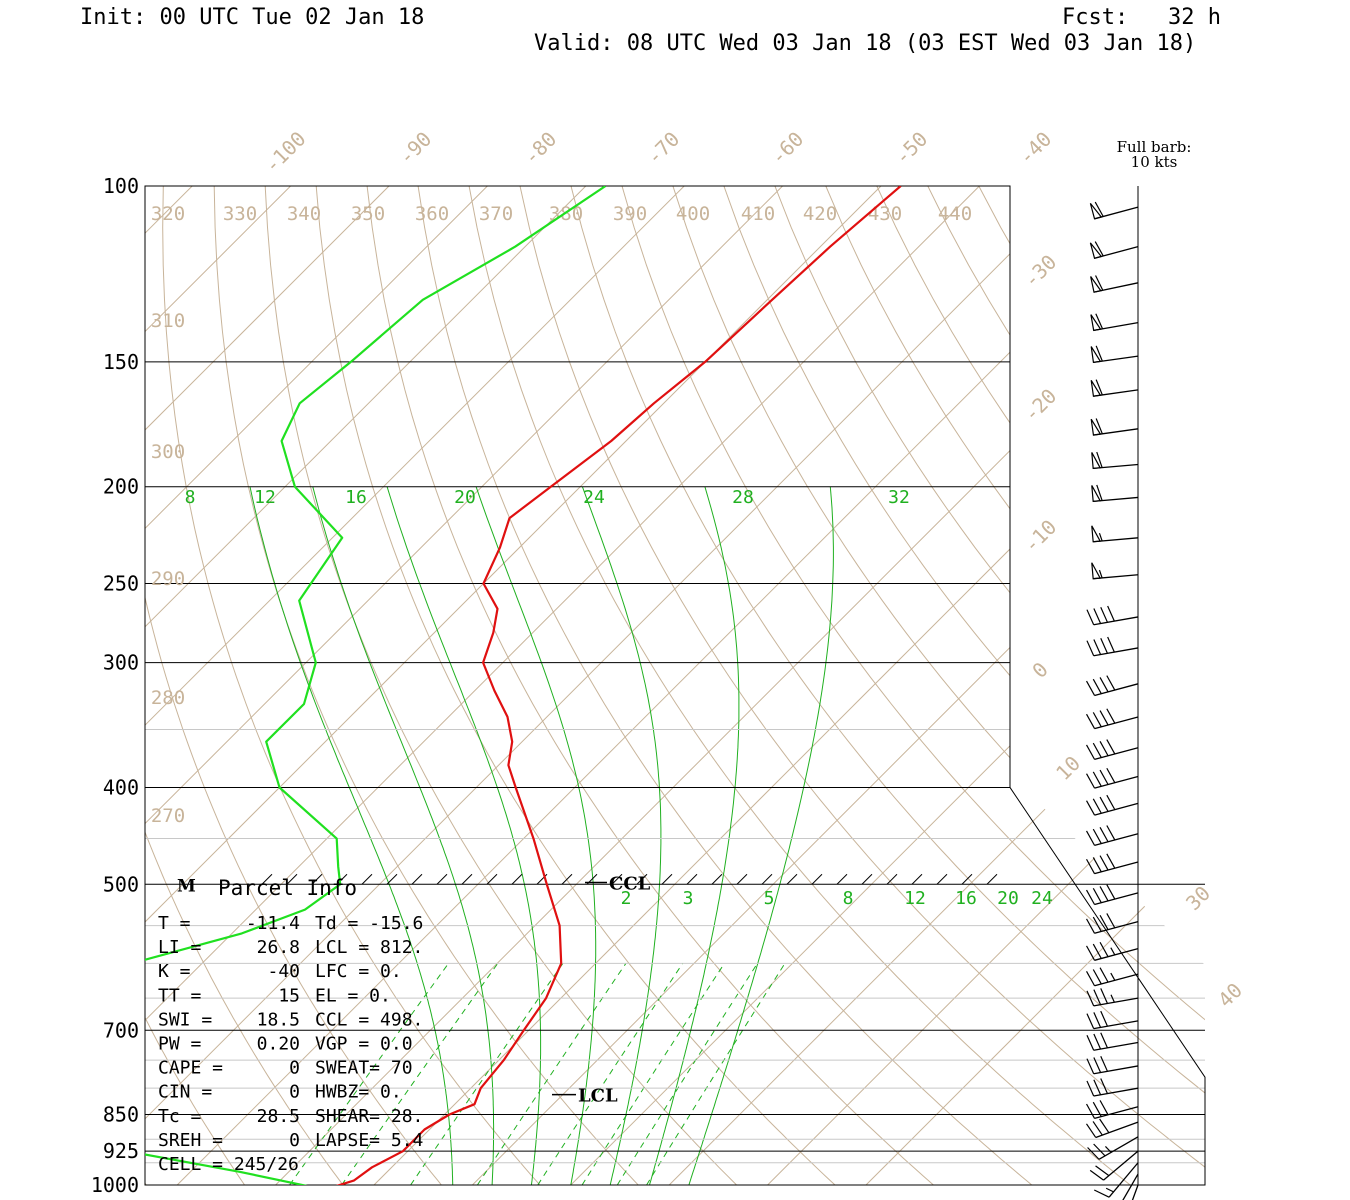 This screenshot has height=1200, width=1350. I want to click on barb-pennant, so click(1096, 461).